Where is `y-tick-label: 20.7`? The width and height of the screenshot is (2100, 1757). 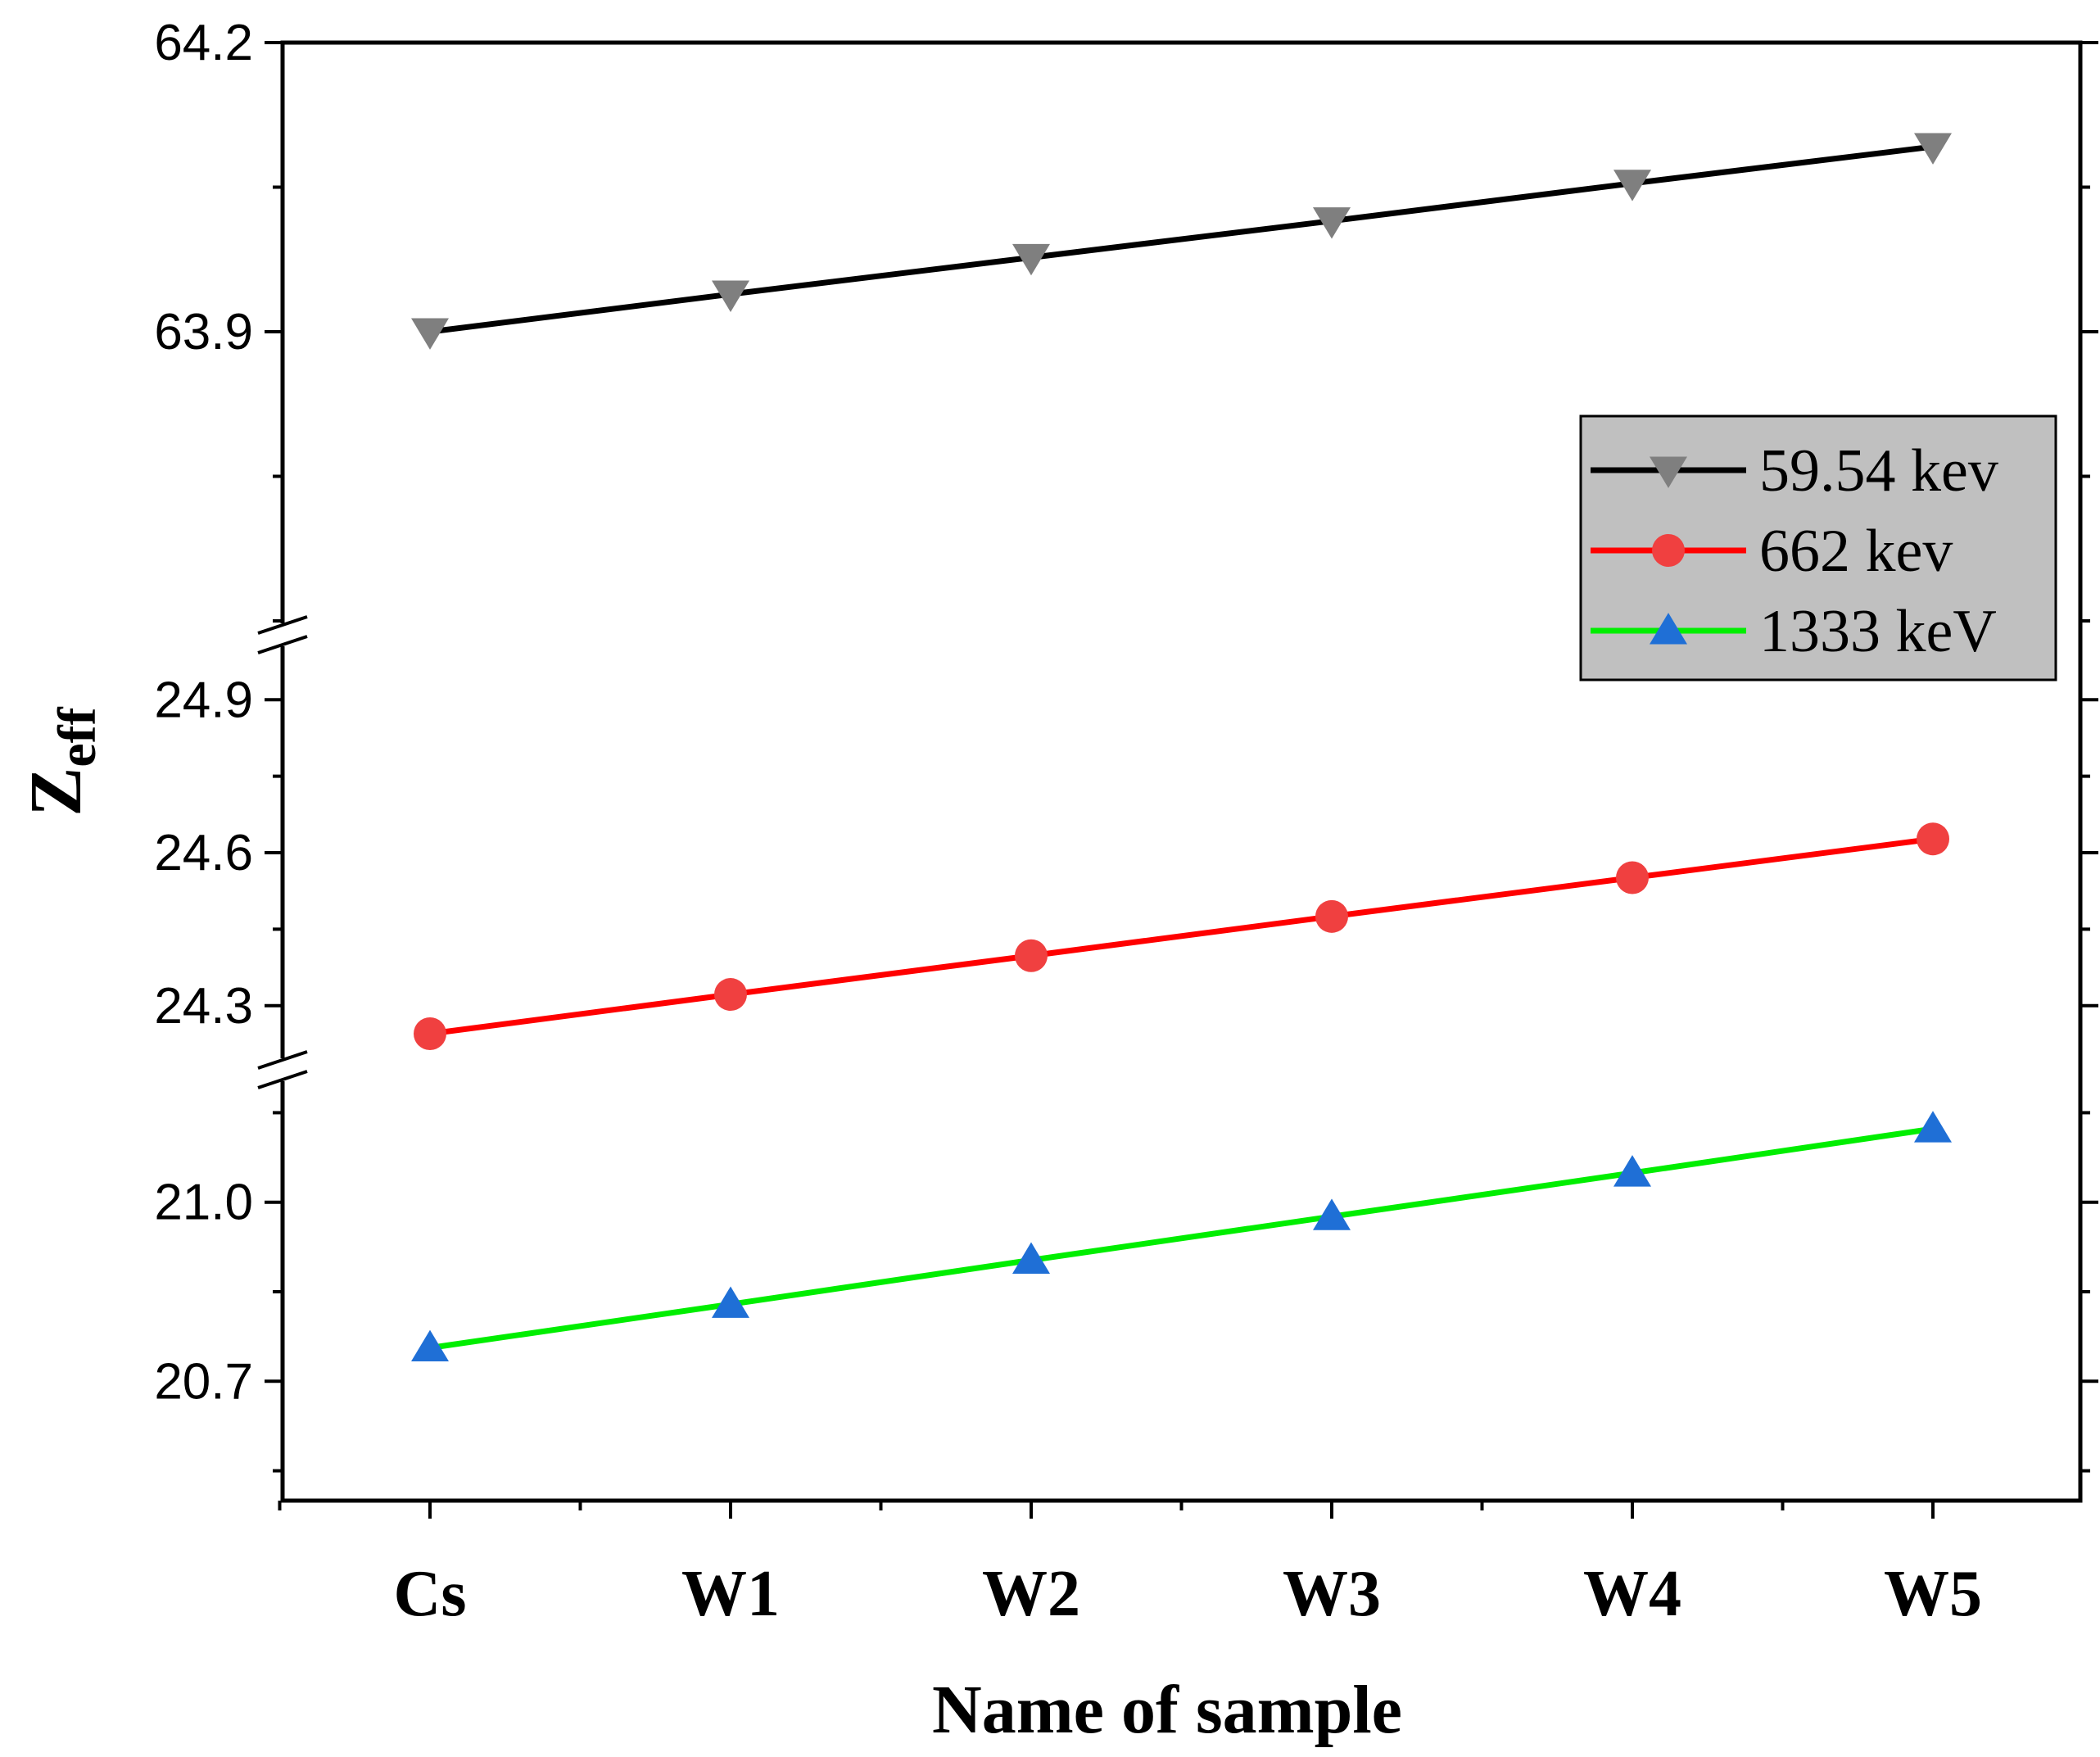 y-tick-label: 20.7 is located at coordinates (204, 1381).